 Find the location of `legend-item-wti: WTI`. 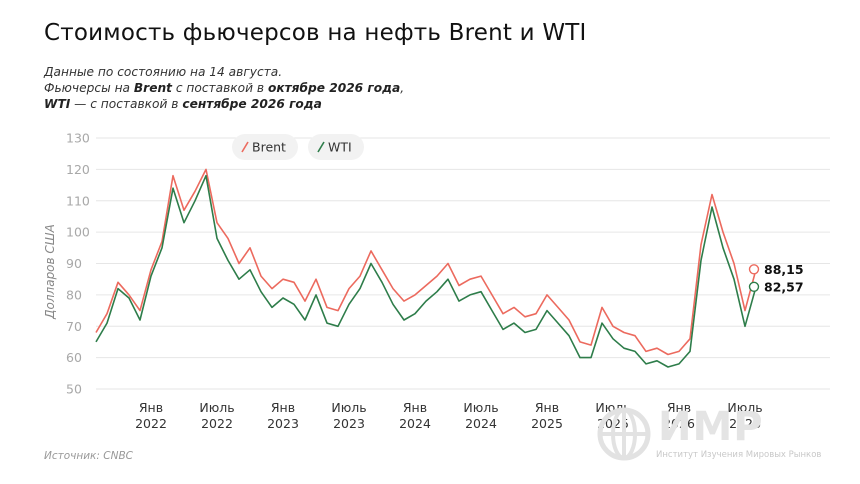

legend-item-wti: WTI is located at coordinates (336, 147).